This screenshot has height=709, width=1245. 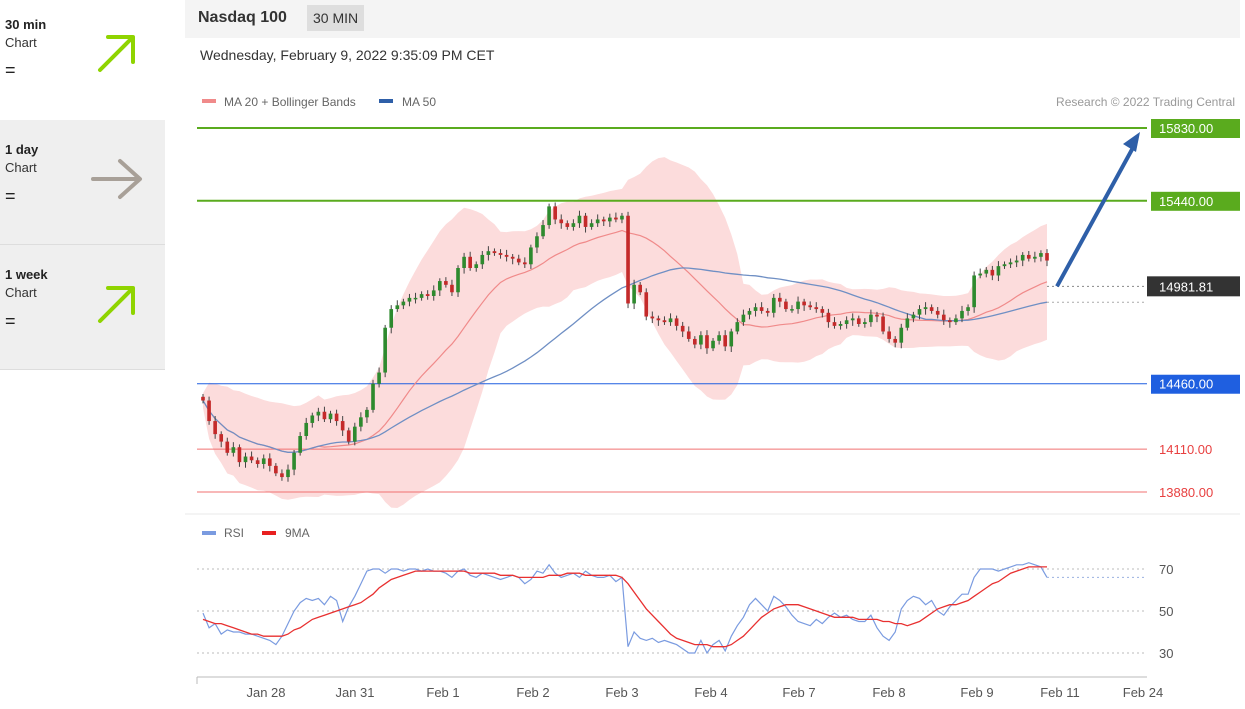 What do you see at coordinates (1166, 653) in the screenshot?
I see `rsi-tick-label: 30` at bounding box center [1166, 653].